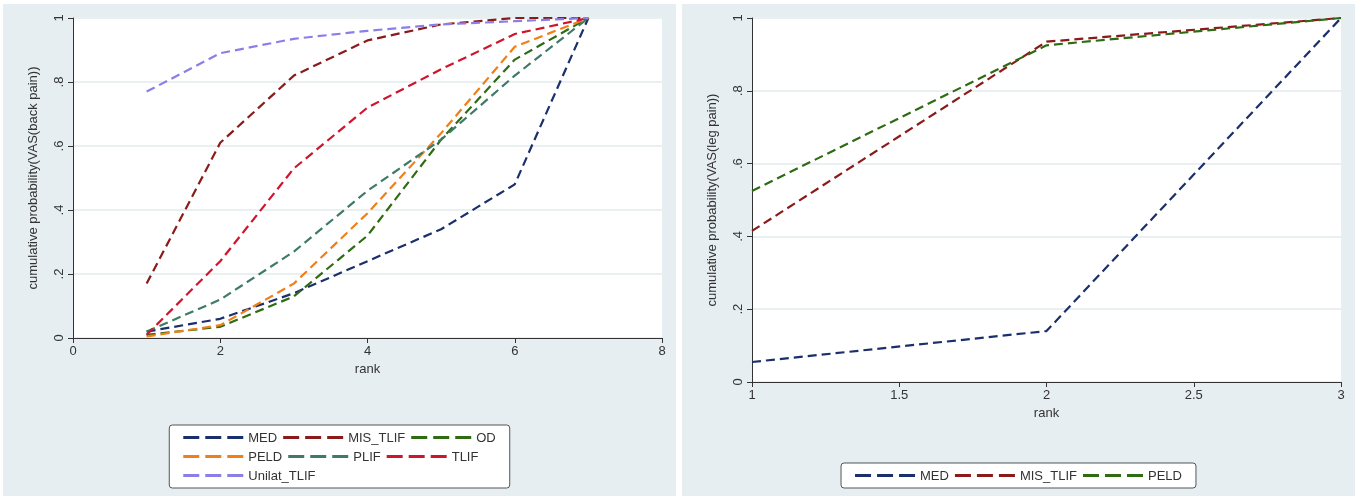 The height and width of the screenshot is (500, 1362). What do you see at coordinates (32, 178) in the screenshot?
I see `y-axis-title: cumulative probability(VAS(back pain))` at bounding box center [32, 178].